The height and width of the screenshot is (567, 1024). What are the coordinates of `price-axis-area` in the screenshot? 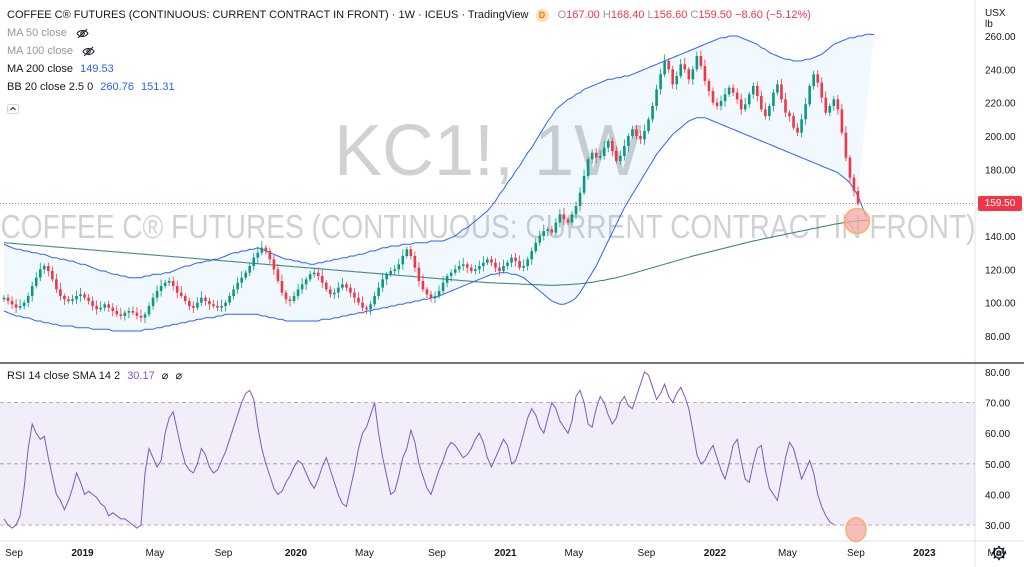 It's located at (999, 283).